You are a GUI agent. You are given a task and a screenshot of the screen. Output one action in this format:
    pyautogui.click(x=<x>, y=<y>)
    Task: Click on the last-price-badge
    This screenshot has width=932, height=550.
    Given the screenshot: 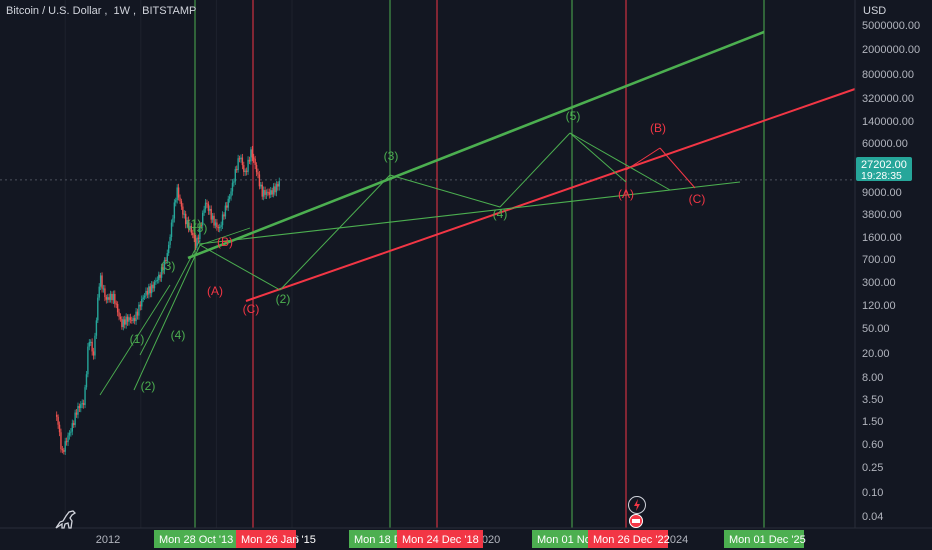 What is the action you would take?
    pyautogui.click(x=884, y=169)
    